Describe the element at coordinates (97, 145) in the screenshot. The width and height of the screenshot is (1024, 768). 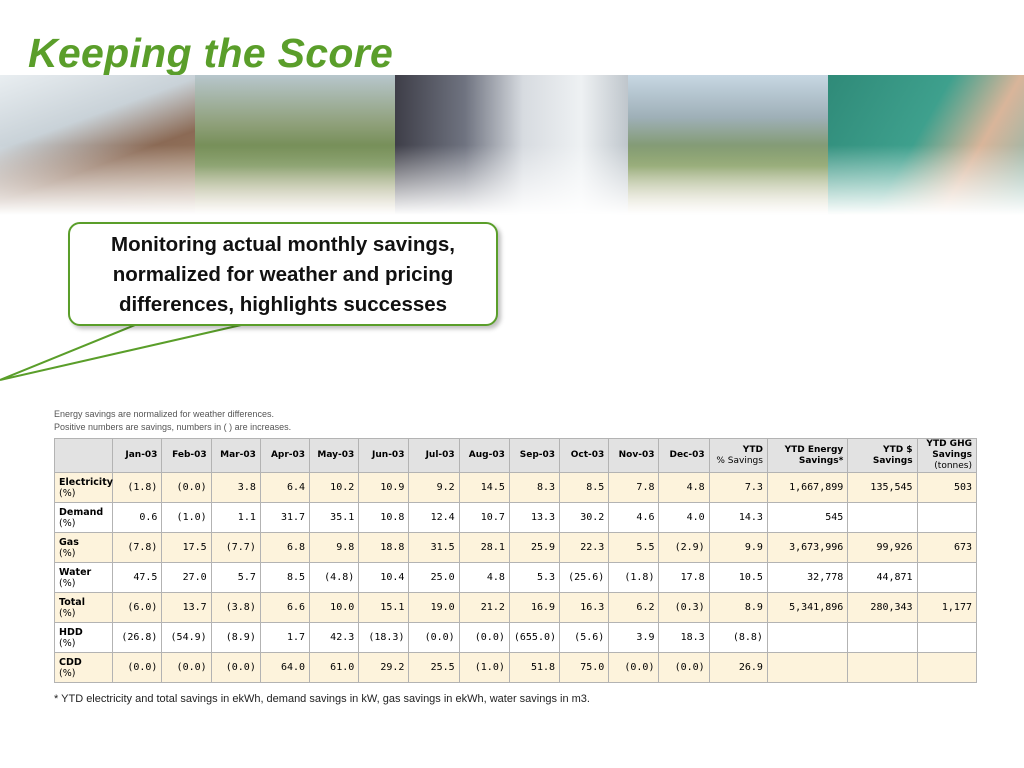
I see `photo-lab-worker` at that location.